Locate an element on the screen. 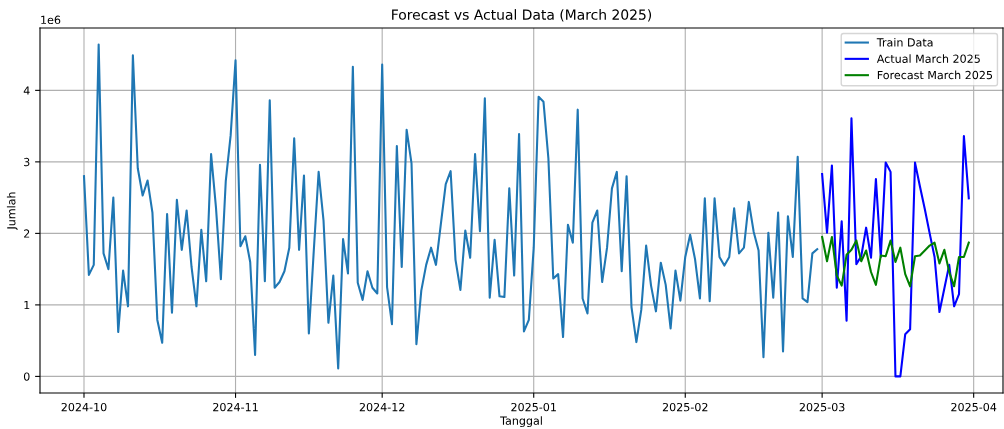 This screenshot has width=1004, height=429. x-tick-label: 2024-10 is located at coordinates (84, 407).